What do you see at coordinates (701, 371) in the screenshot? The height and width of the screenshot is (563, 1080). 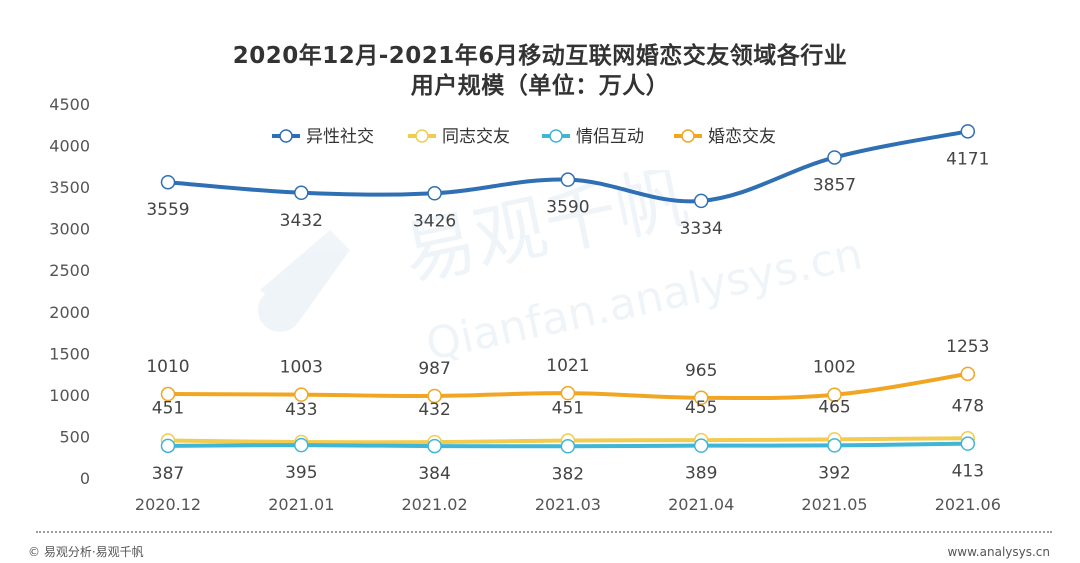 I see `data-label: 965` at bounding box center [701, 371].